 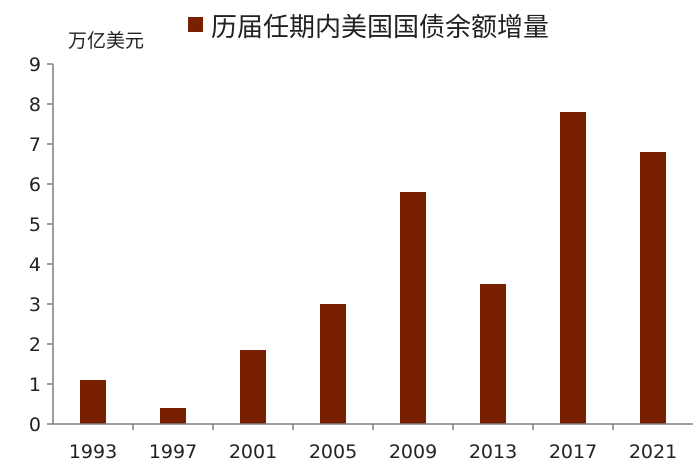 I want to click on y-tick-label: 4, so click(x=35, y=265).